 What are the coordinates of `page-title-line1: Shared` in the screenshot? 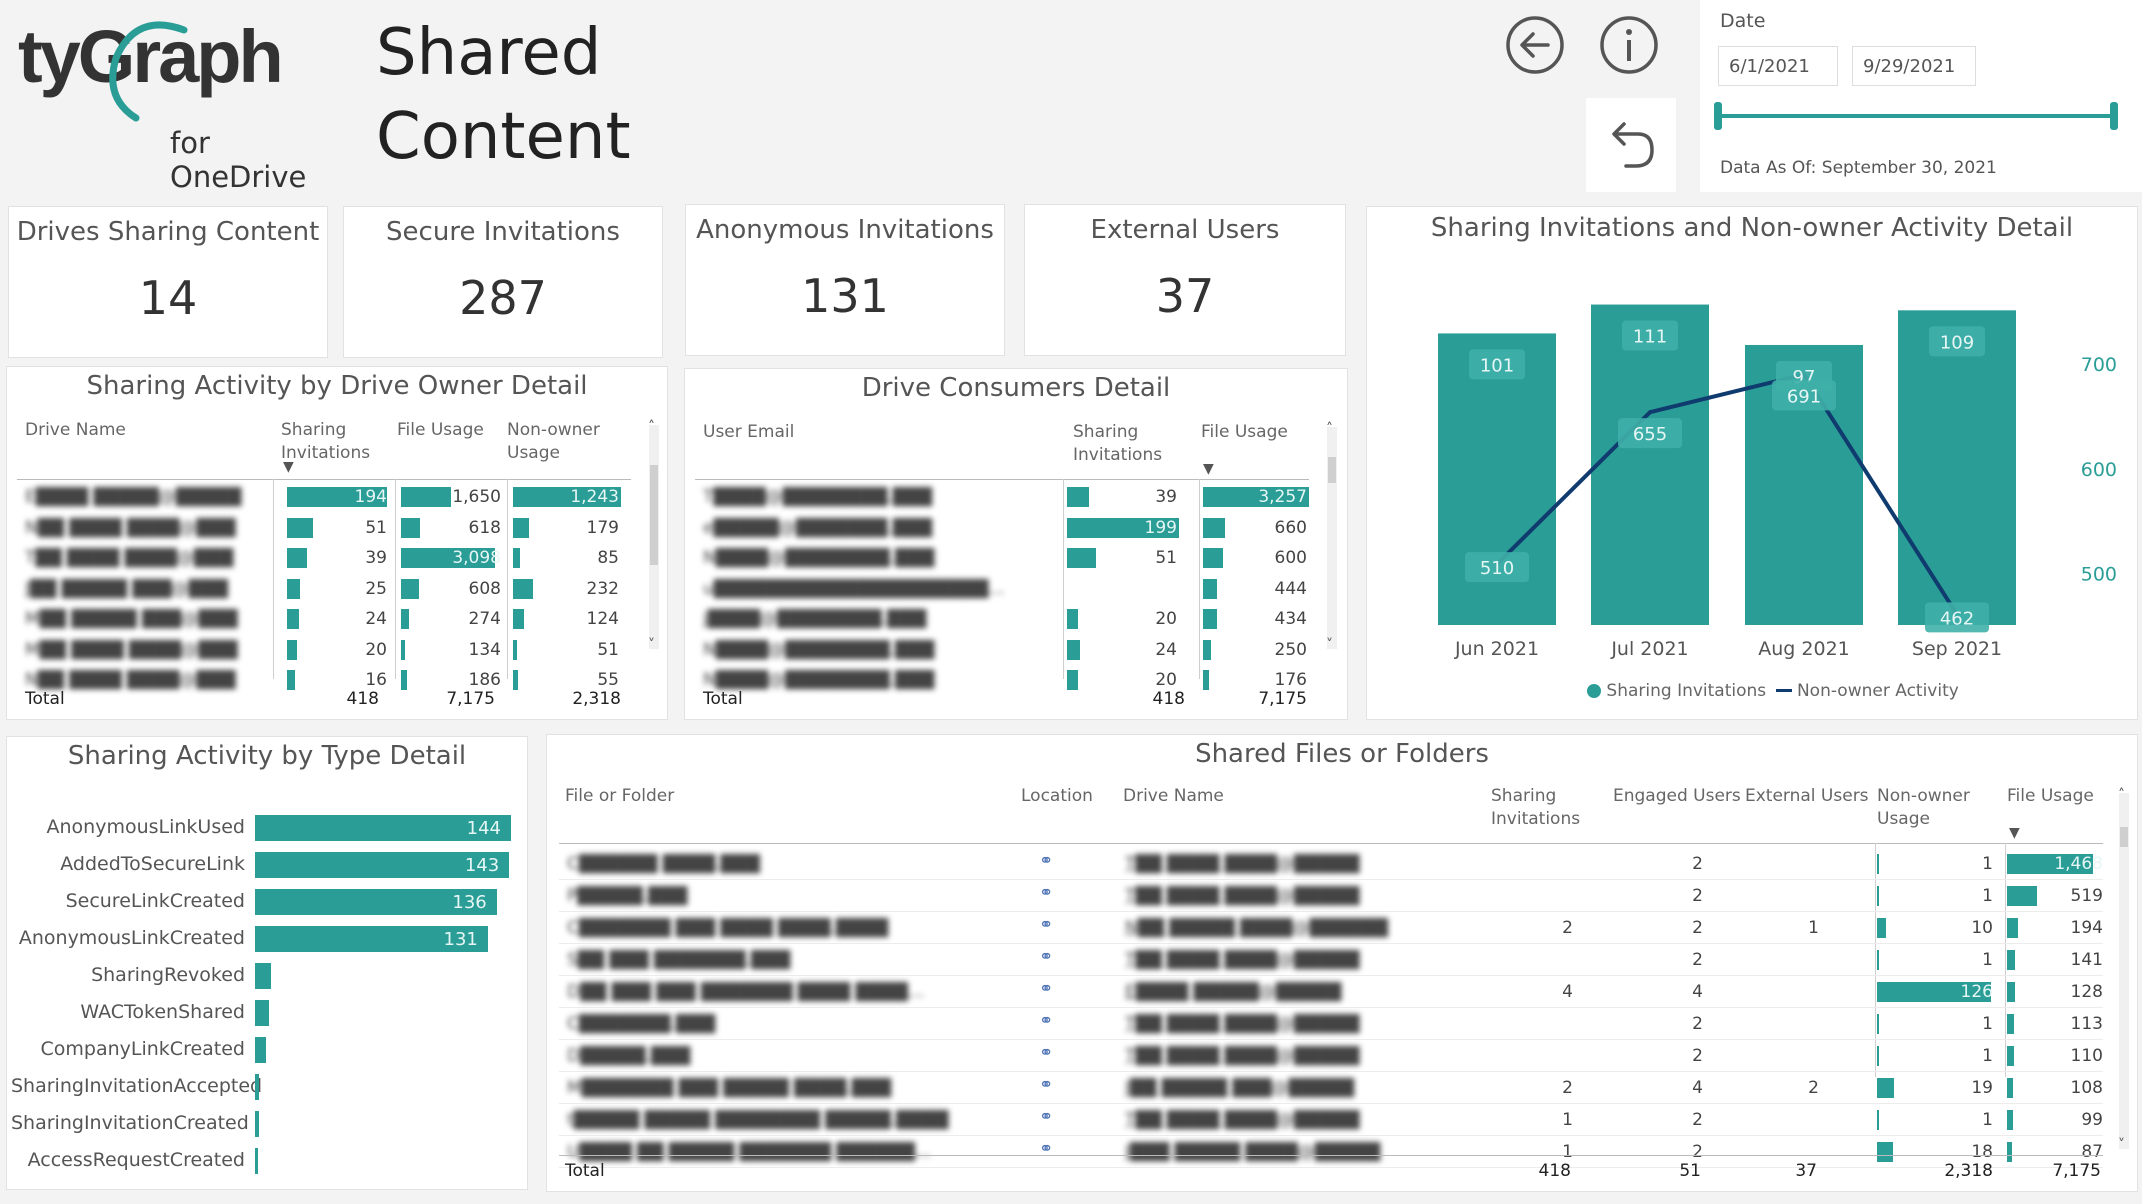 It's located at (489, 53).